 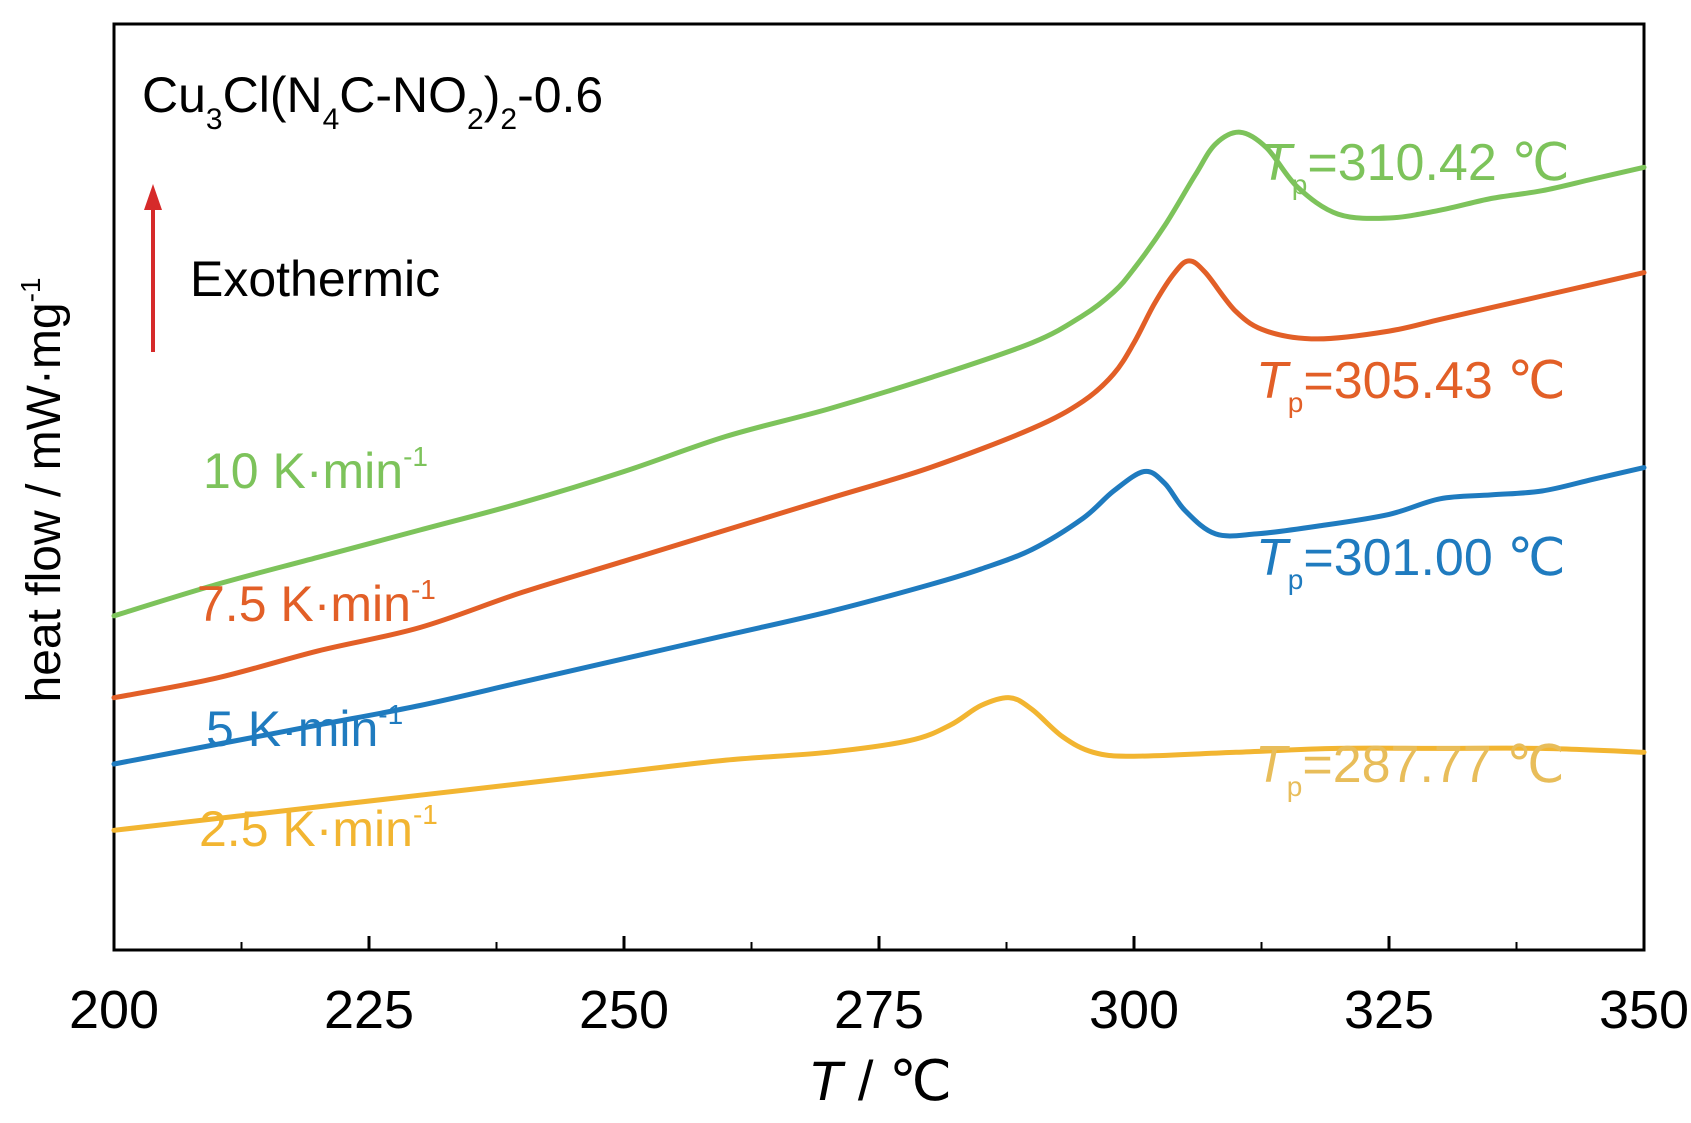 What do you see at coordinates (315, 470) in the screenshot?
I see `rate-label-10: 10 K·min-1` at bounding box center [315, 470].